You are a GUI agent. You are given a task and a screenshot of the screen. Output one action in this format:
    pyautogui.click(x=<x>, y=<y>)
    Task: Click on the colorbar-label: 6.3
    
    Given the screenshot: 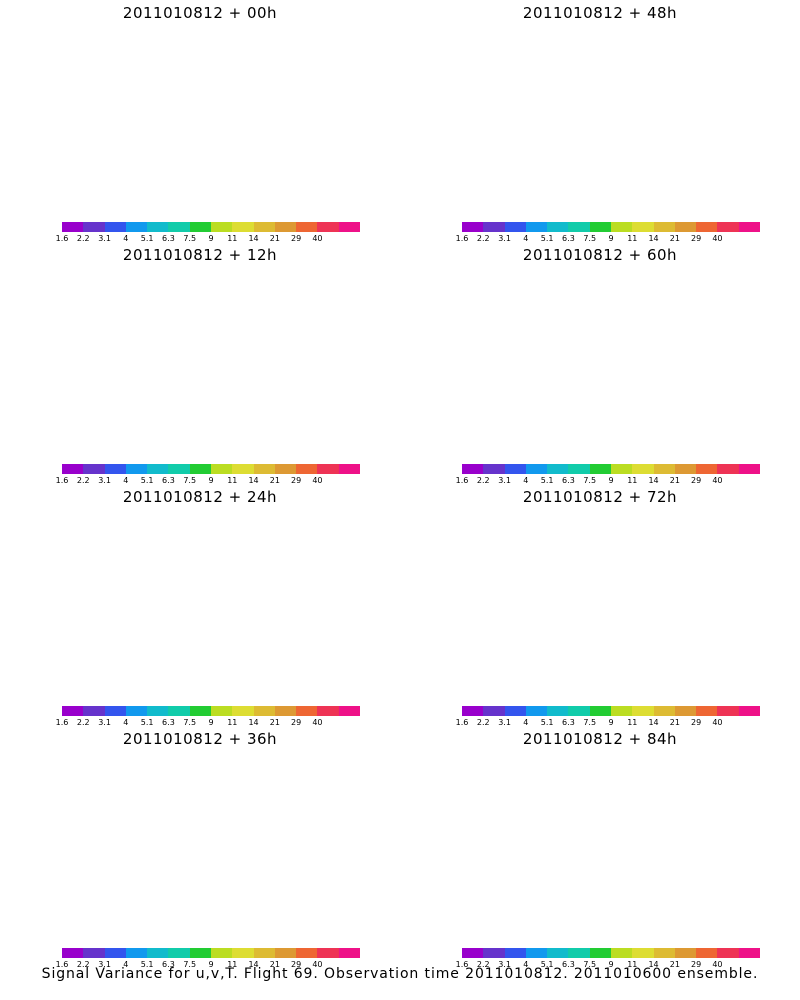 What is the action you would take?
    pyautogui.click(x=568, y=722)
    